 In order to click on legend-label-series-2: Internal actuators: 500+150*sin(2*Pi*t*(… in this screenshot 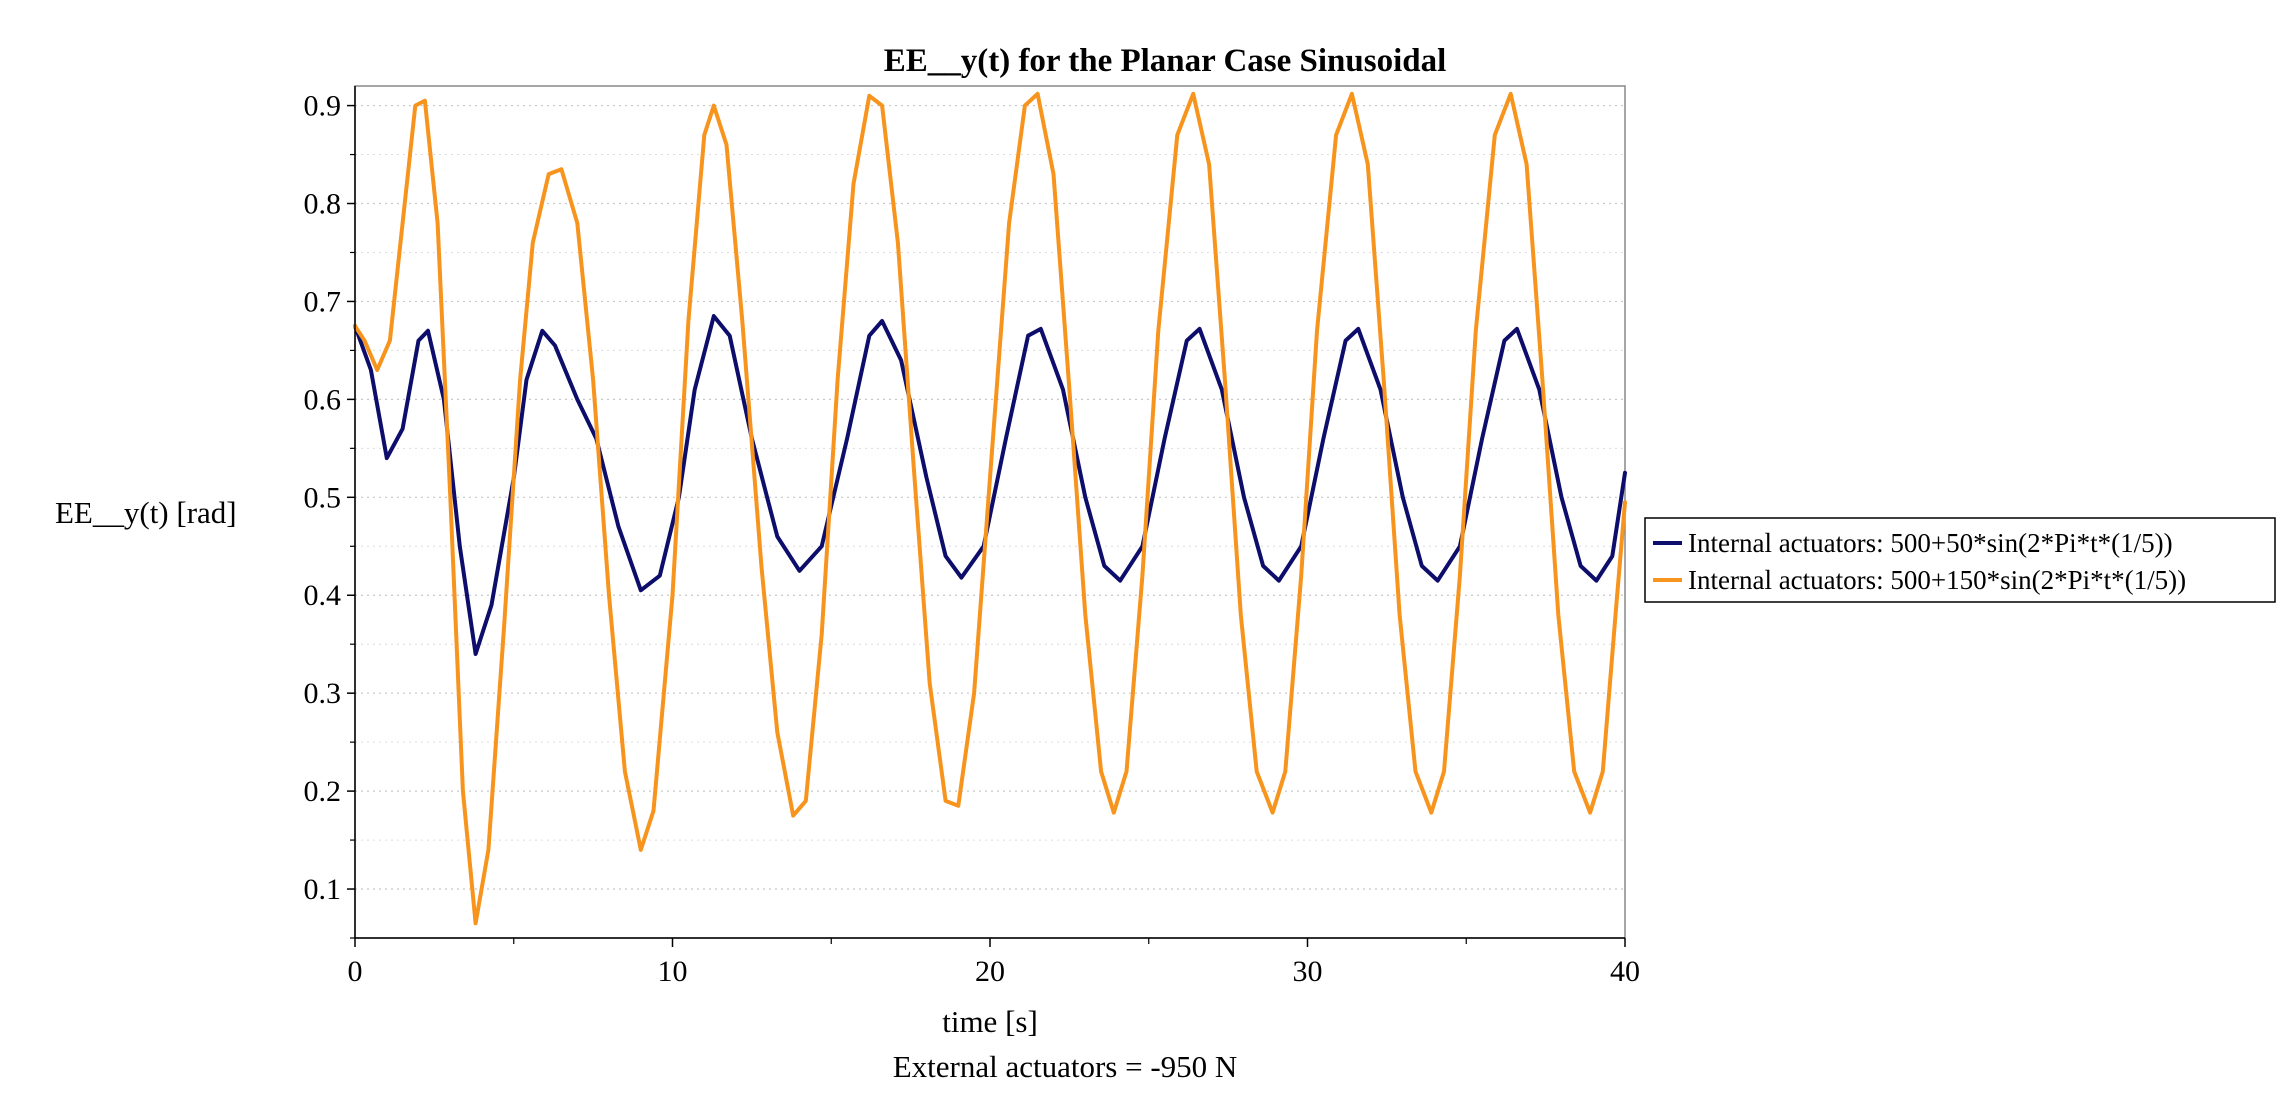, I will do `click(1937, 580)`.